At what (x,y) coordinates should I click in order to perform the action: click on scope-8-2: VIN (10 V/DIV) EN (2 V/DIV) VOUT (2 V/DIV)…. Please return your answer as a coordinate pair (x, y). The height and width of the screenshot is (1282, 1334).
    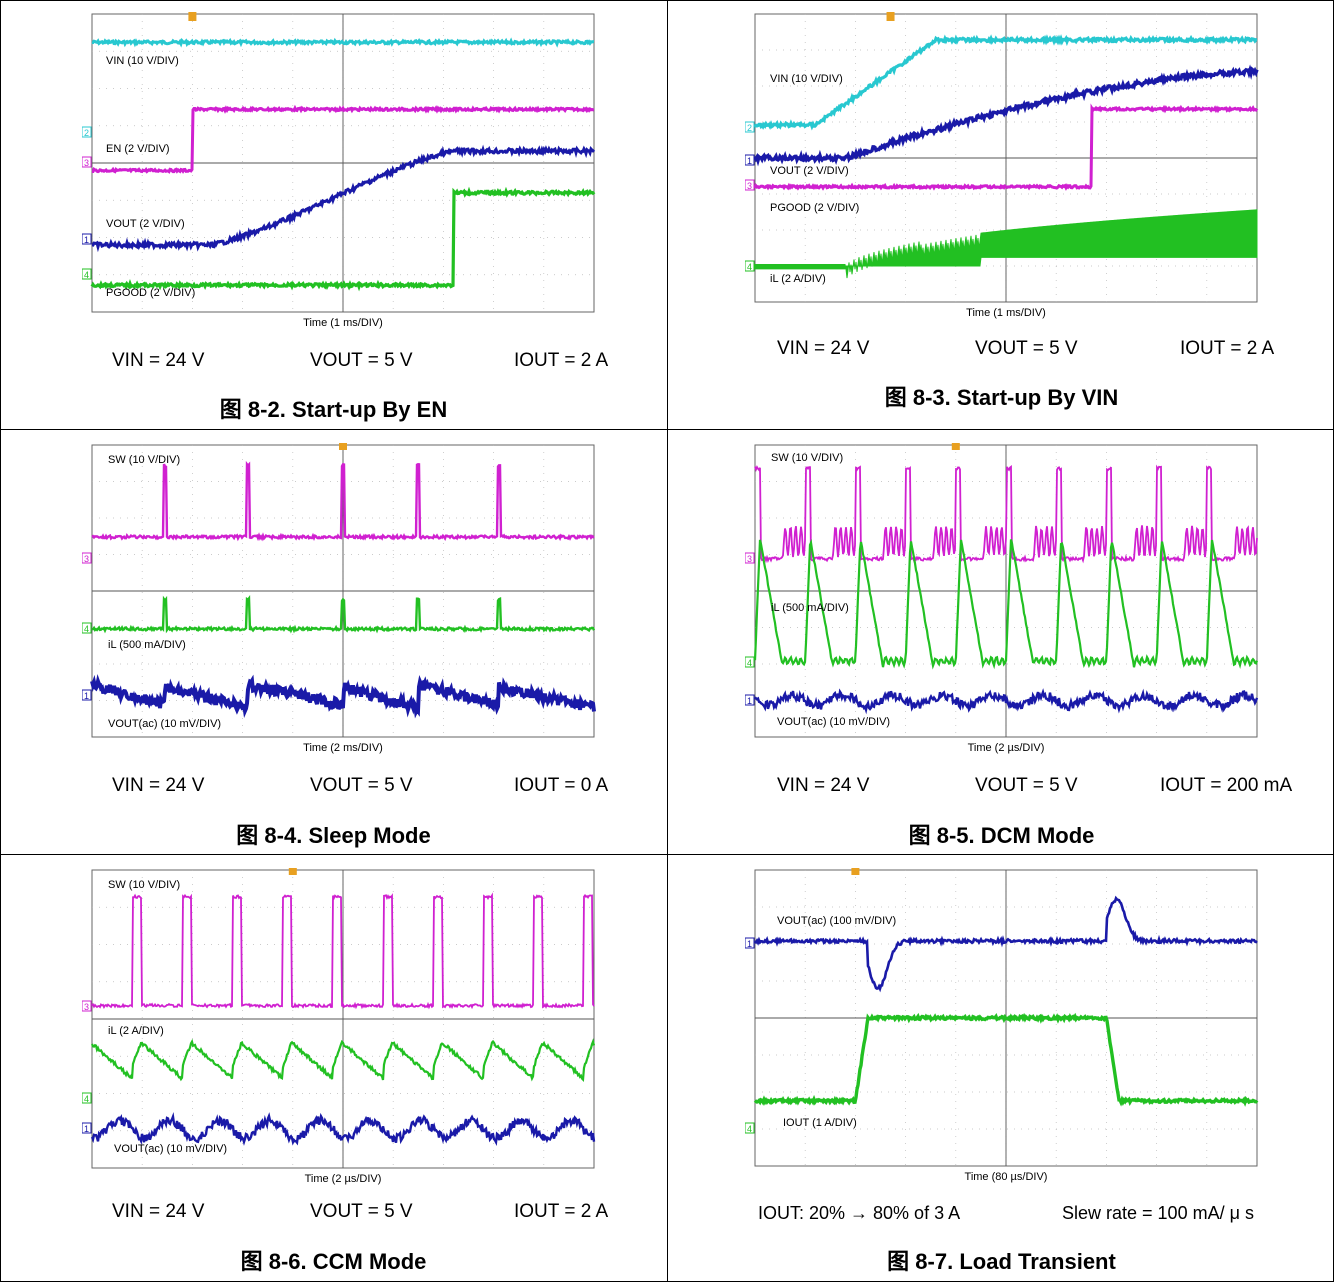
    Looking at the image, I should click on (343, 172).